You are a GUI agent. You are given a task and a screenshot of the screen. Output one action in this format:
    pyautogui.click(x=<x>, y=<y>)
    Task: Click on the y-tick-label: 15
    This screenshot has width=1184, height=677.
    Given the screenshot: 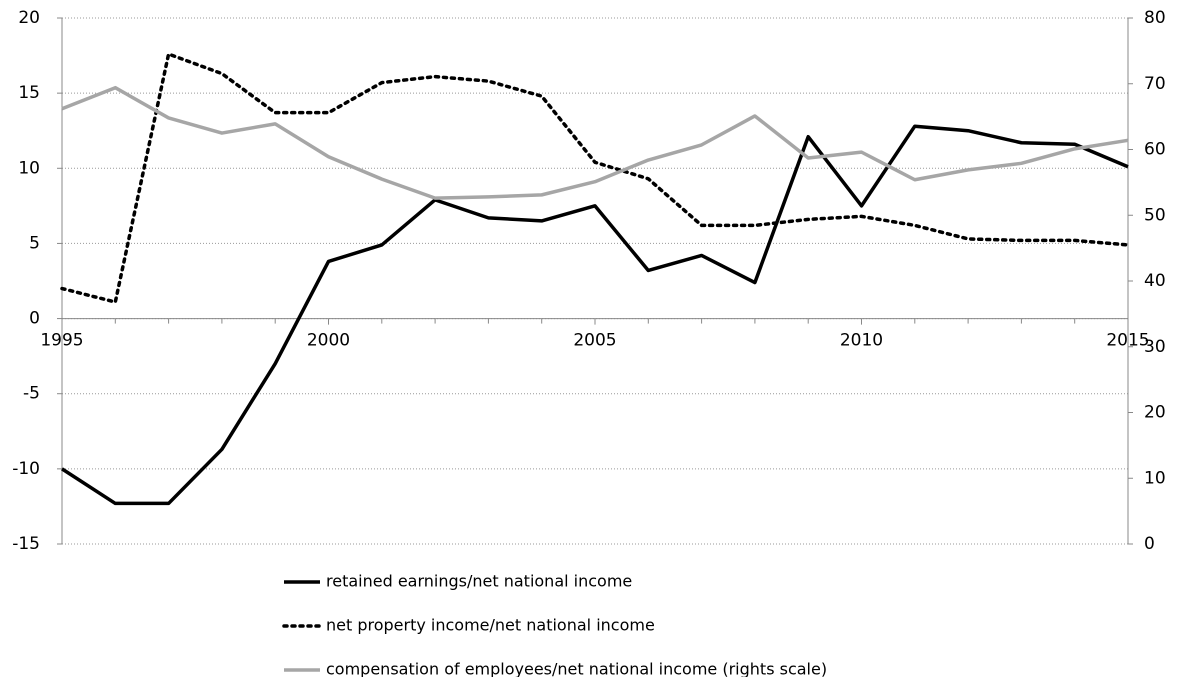 What is the action you would take?
    pyautogui.click(x=29, y=93)
    